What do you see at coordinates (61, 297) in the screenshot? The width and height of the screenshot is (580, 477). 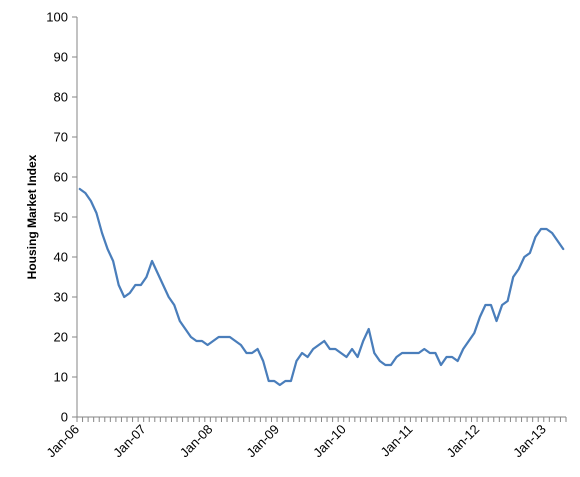 I see `y-tick-label: 30` at bounding box center [61, 297].